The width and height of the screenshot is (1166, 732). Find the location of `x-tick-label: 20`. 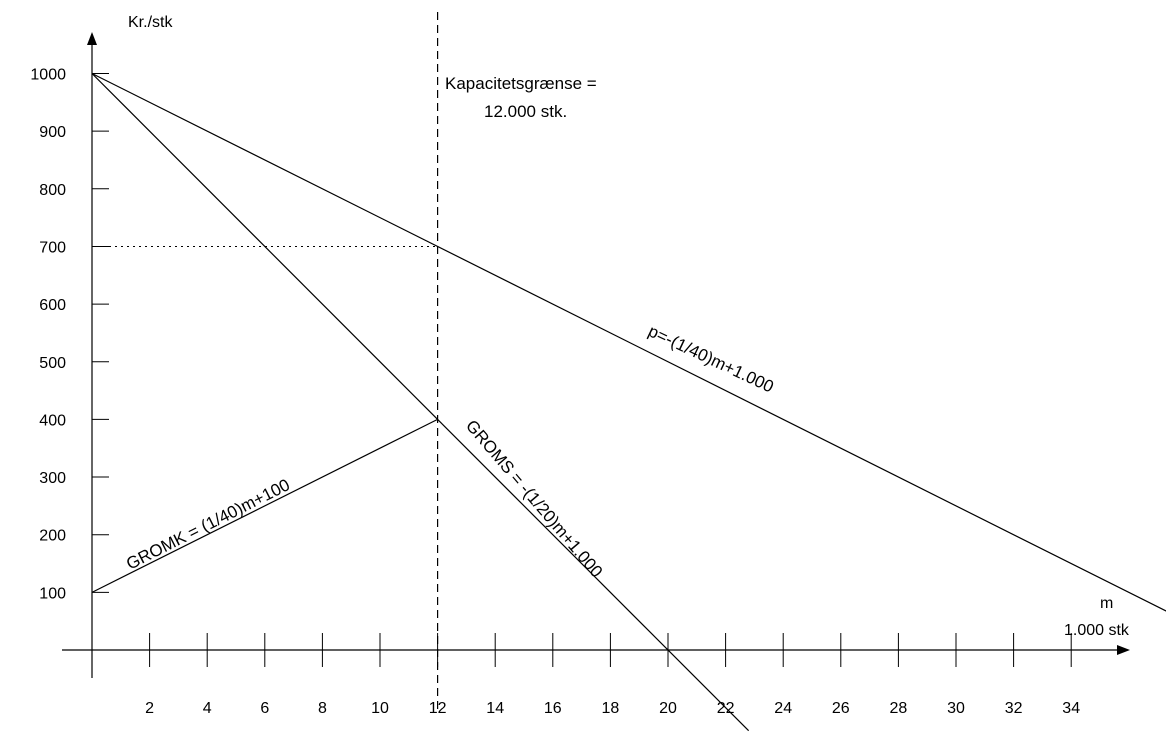

x-tick-label: 20 is located at coordinates (668, 708).